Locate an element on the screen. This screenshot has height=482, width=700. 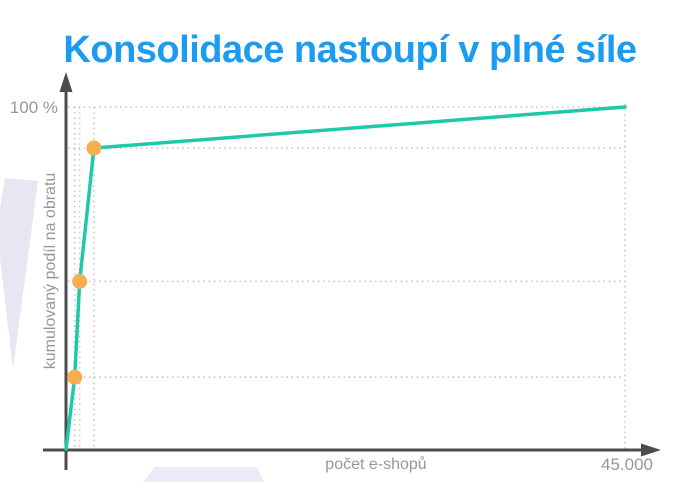
decoration-band-bottom is located at coordinates (203, 474).